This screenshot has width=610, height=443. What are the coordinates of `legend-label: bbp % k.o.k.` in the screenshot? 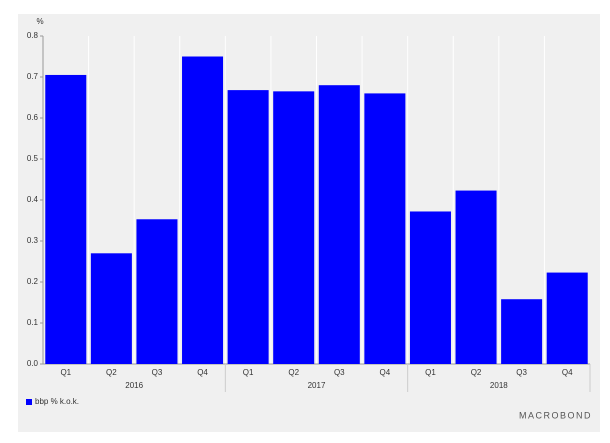 It's located at (57, 401).